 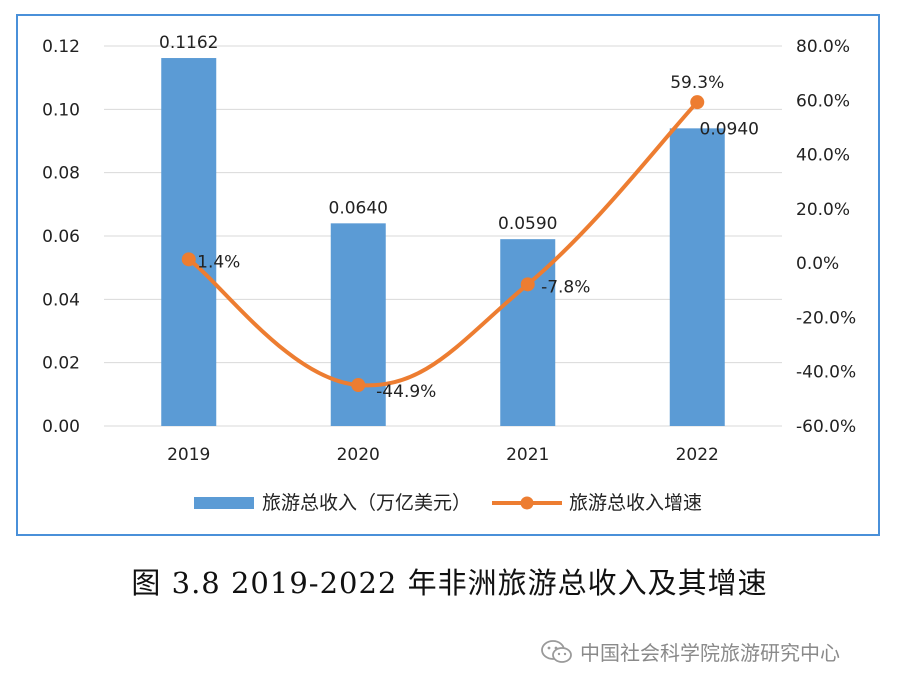 I want to click on right-tick-label: 80.0%, so click(x=823, y=47).